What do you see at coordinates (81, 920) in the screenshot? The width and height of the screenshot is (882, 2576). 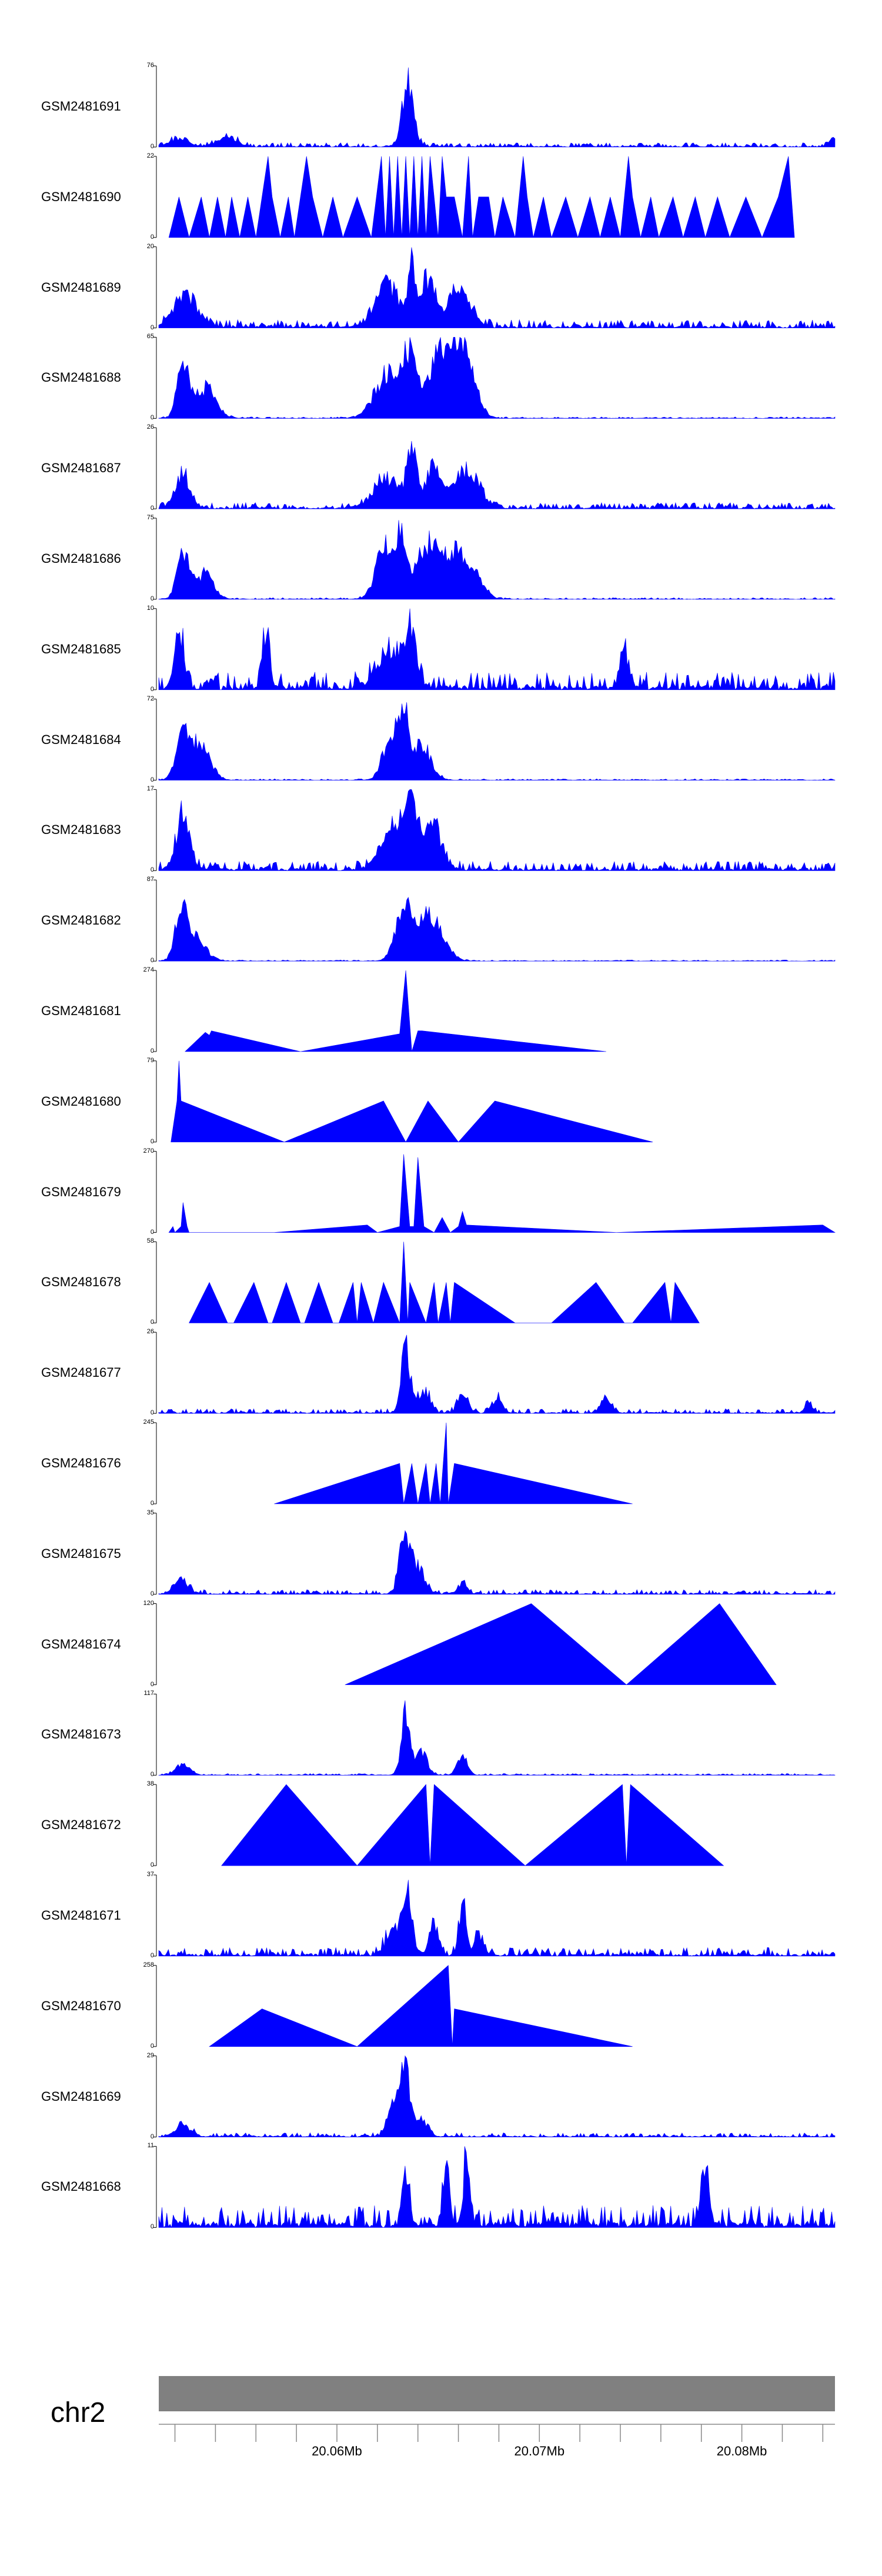 I see `track-label: GSM2481682` at bounding box center [81, 920].